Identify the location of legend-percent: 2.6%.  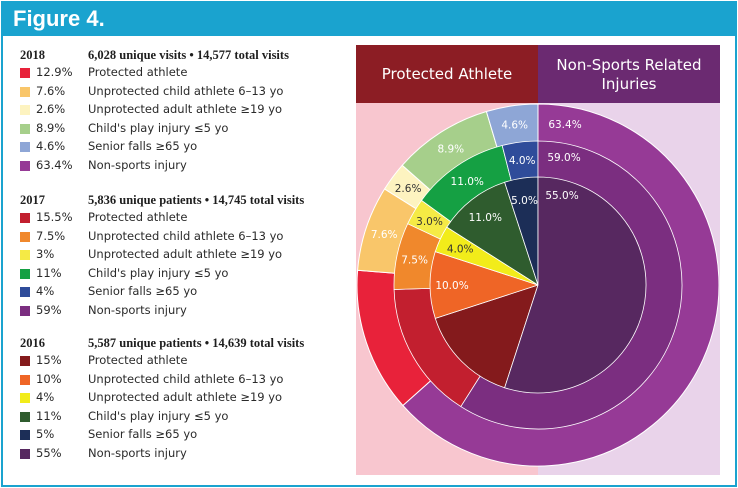
(51, 109).